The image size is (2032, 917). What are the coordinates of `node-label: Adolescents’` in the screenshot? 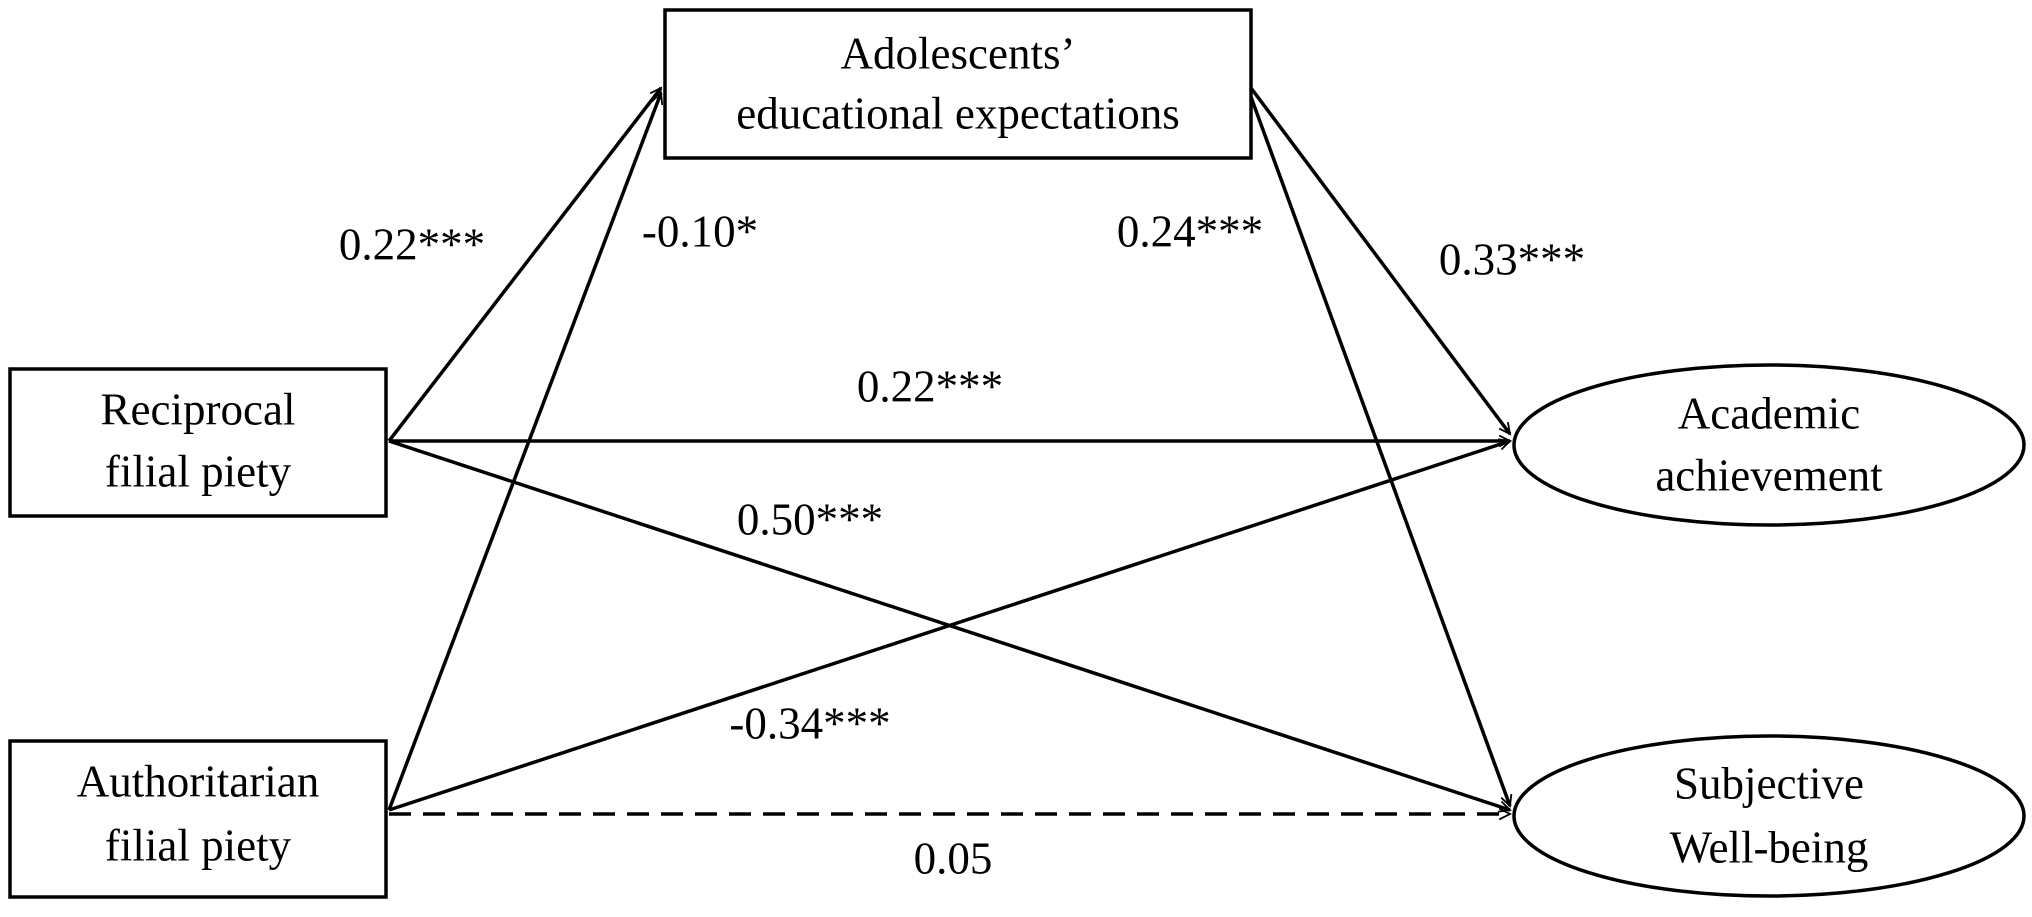 It's located at (958, 53).